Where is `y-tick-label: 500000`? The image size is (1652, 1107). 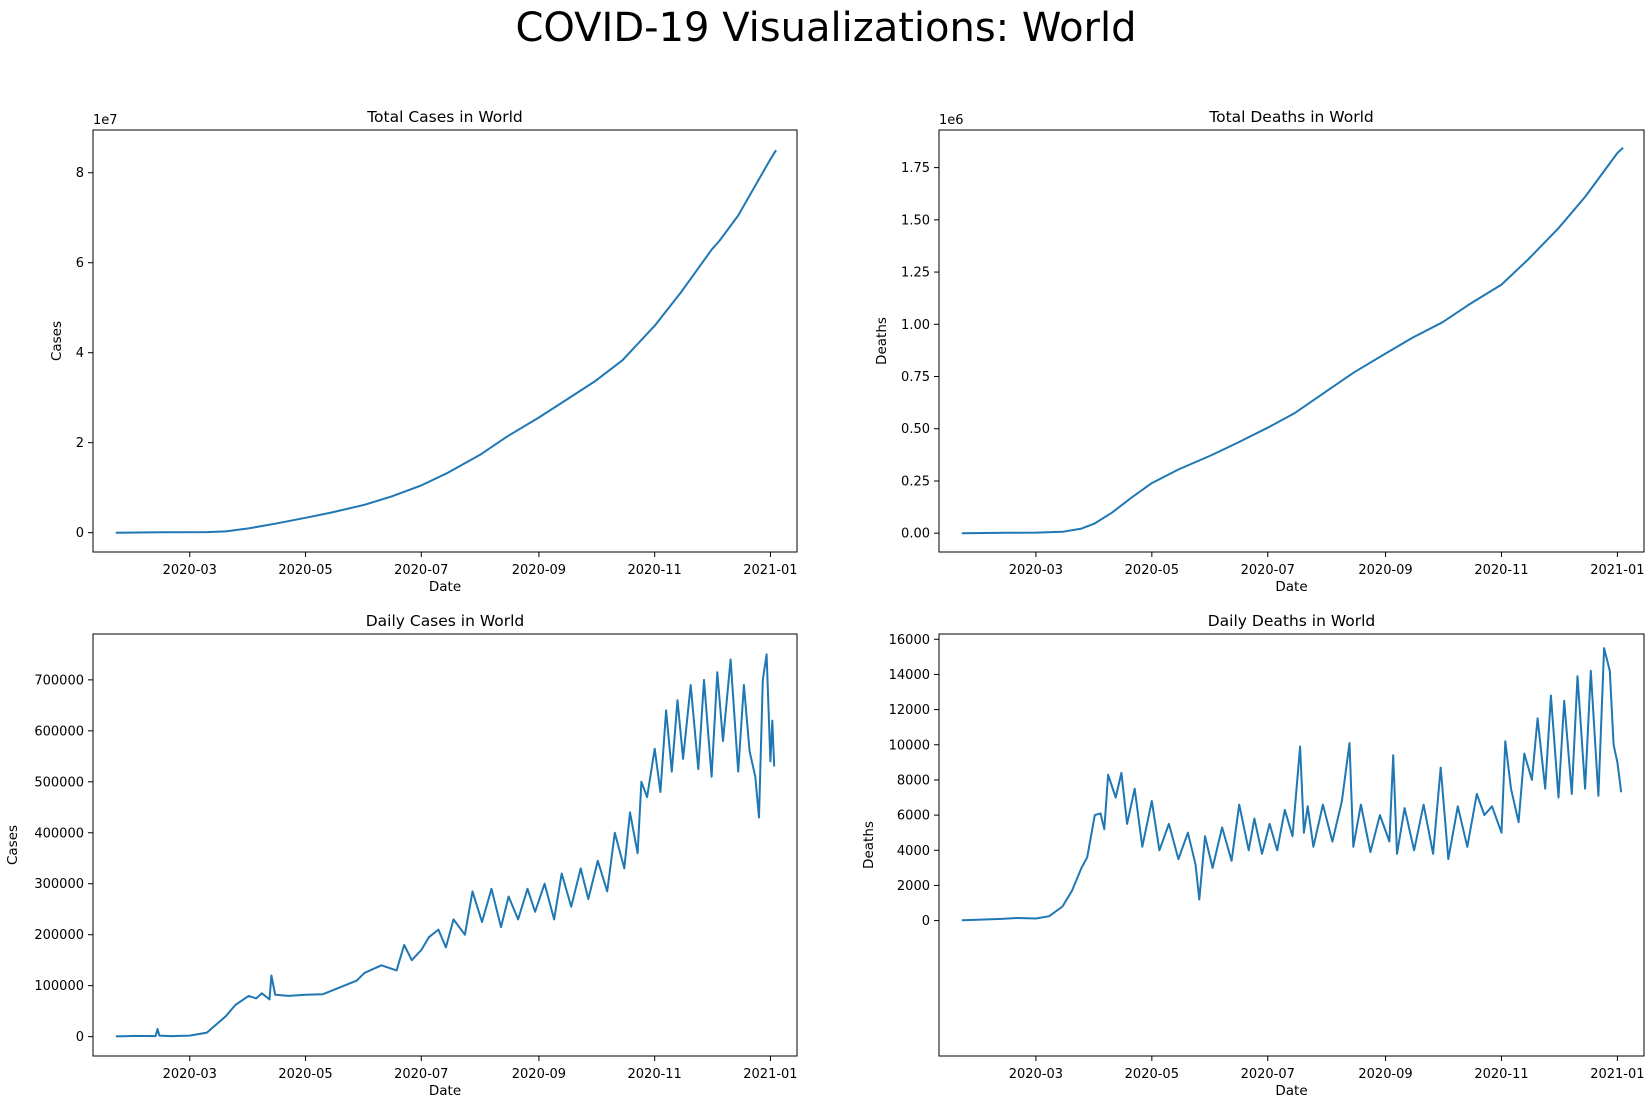 y-tick-label: 500000 is located at coordinates (59, 782).